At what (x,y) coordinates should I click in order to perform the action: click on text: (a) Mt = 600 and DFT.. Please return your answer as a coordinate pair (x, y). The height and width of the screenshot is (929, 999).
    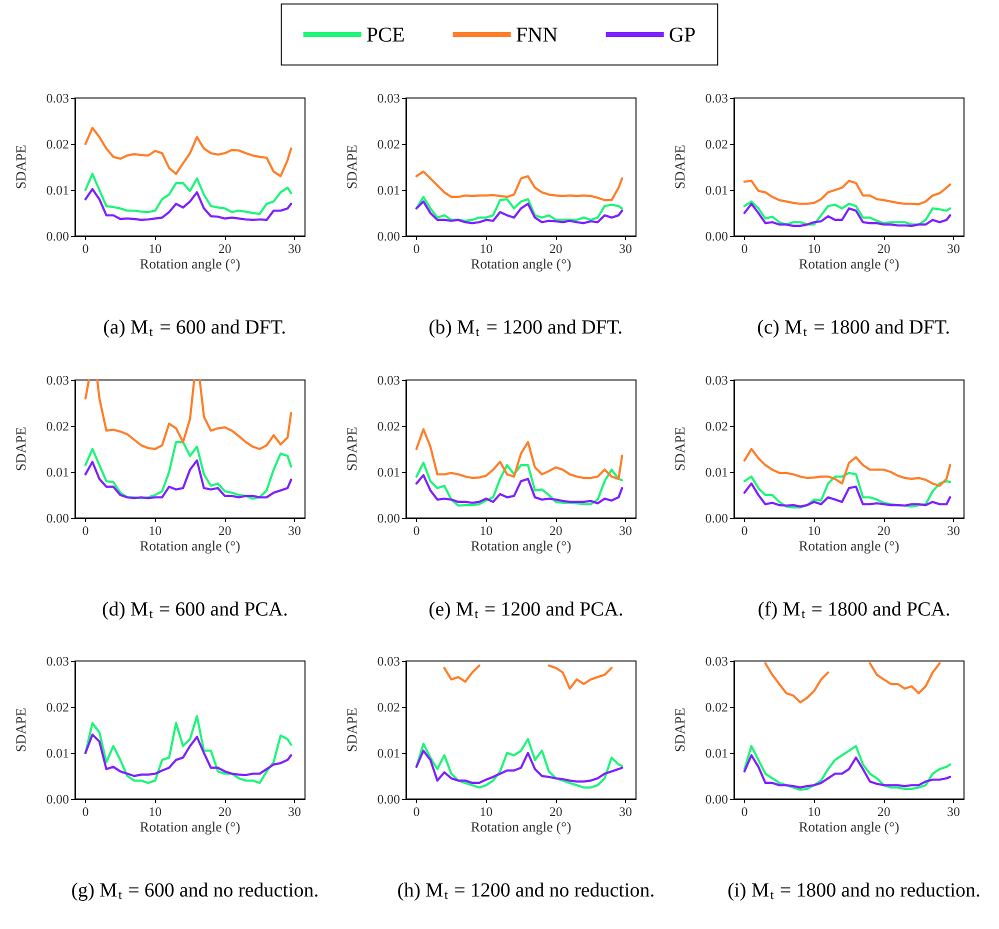
    Looking at the image, I should click on (194, 327).